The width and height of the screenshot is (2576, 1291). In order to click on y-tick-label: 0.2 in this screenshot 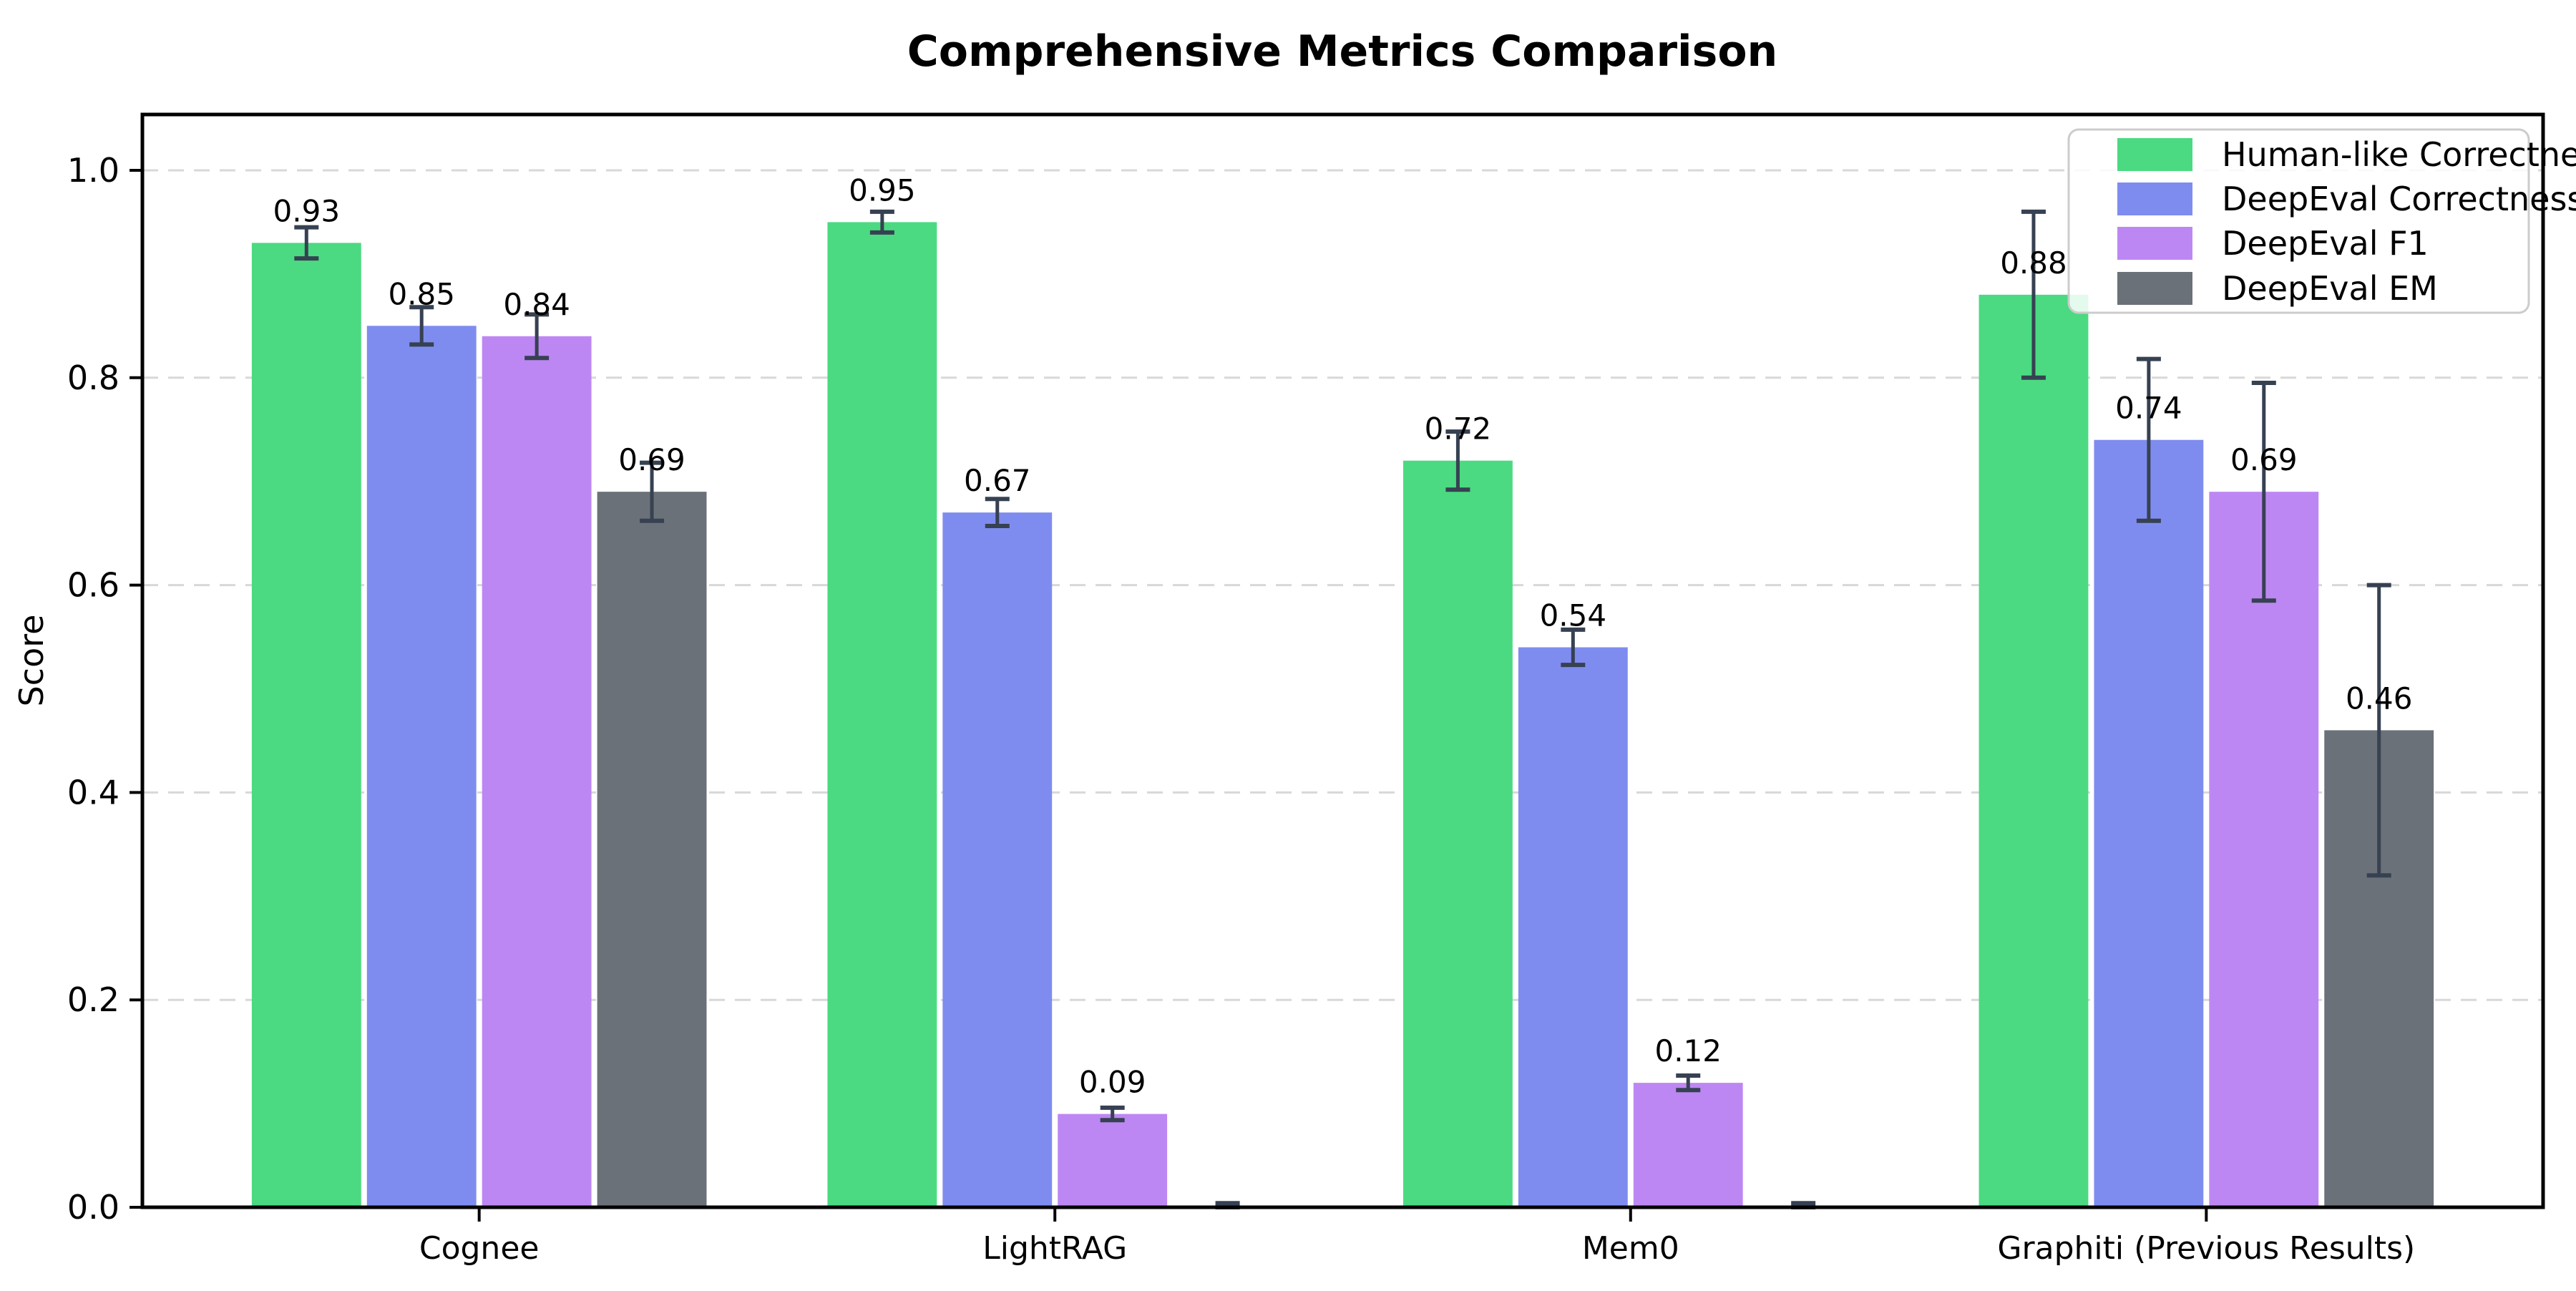, I will do `click(93, 999)`.